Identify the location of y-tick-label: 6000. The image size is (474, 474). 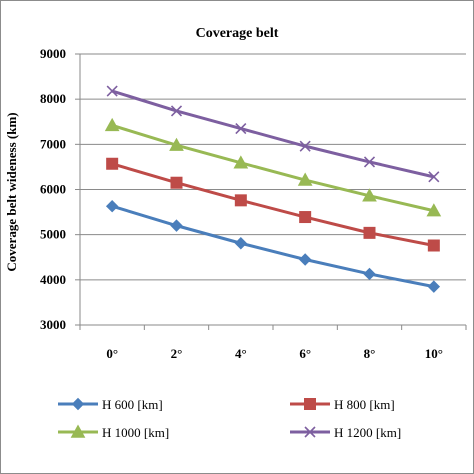
(53, 189).